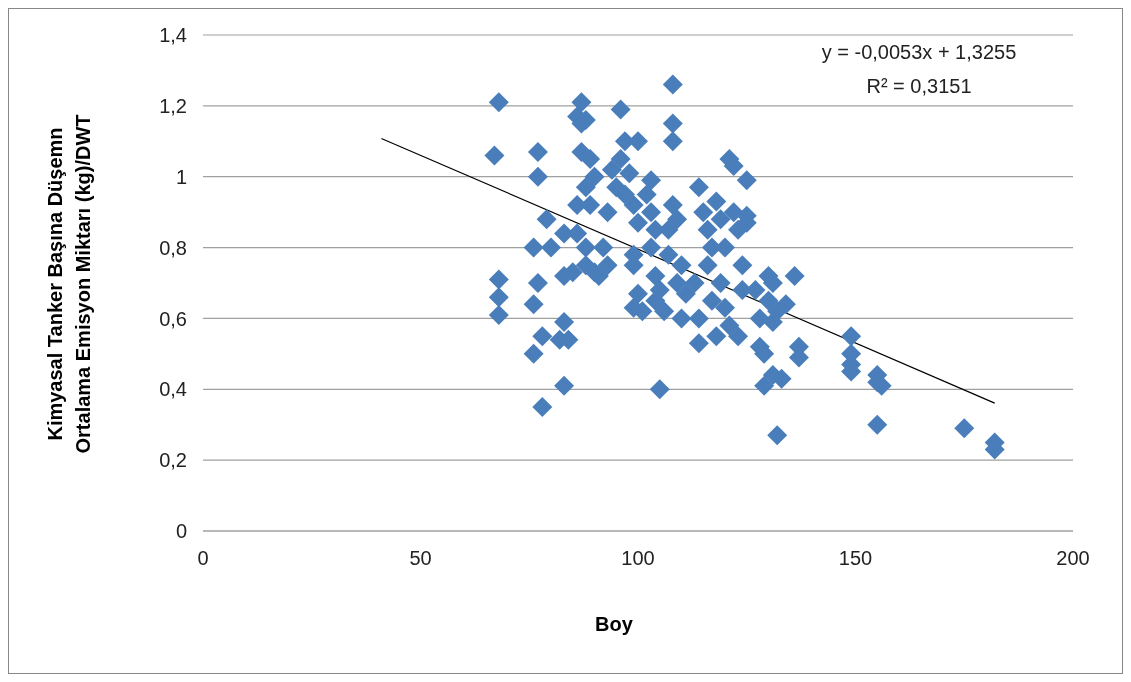 The image size is (1131, 682). What do you see at coordinates (181, 176) in the screenshot?
I see `y-tick-label: 1` at bounding box center [181, 176].